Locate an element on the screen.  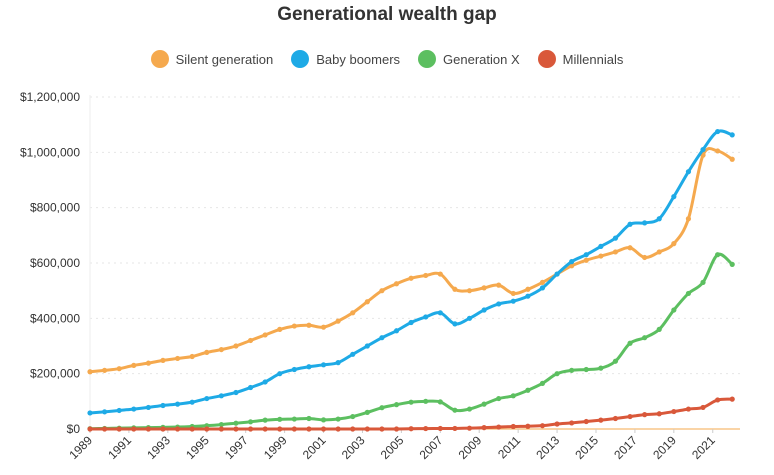
x-tick-label-1: 1991 is located at coordinates (119, 447).